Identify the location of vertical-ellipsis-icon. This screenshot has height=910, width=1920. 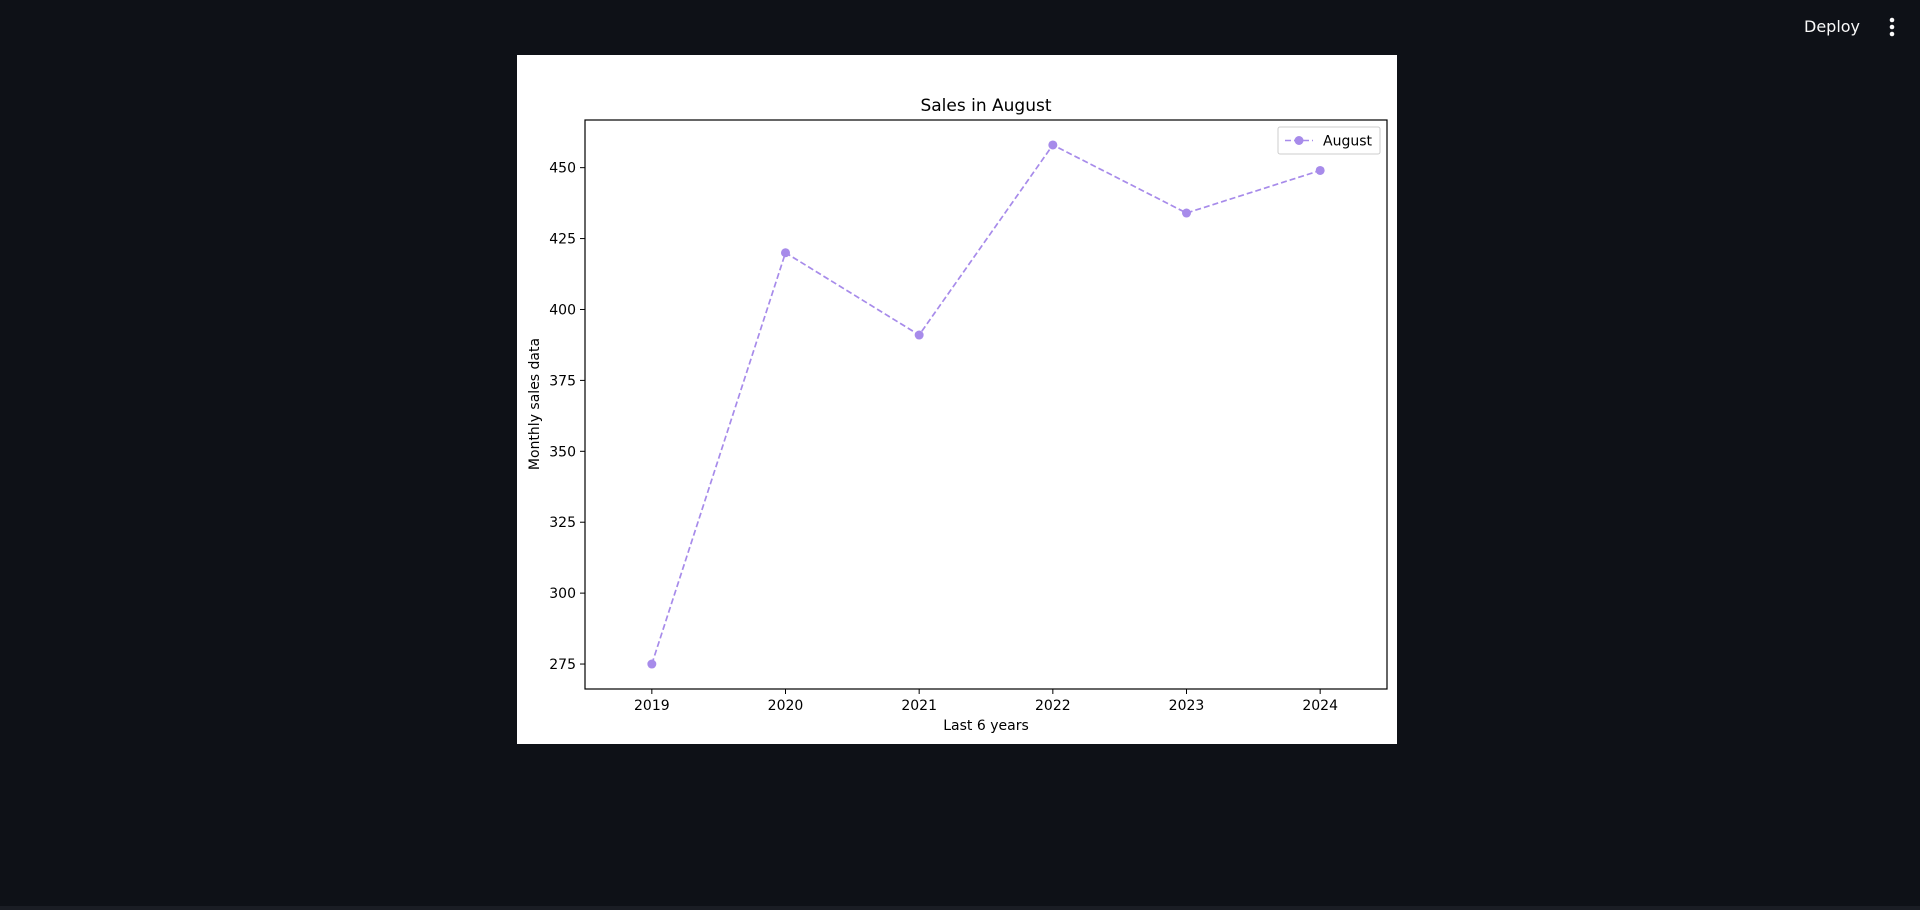
(1892, 27).